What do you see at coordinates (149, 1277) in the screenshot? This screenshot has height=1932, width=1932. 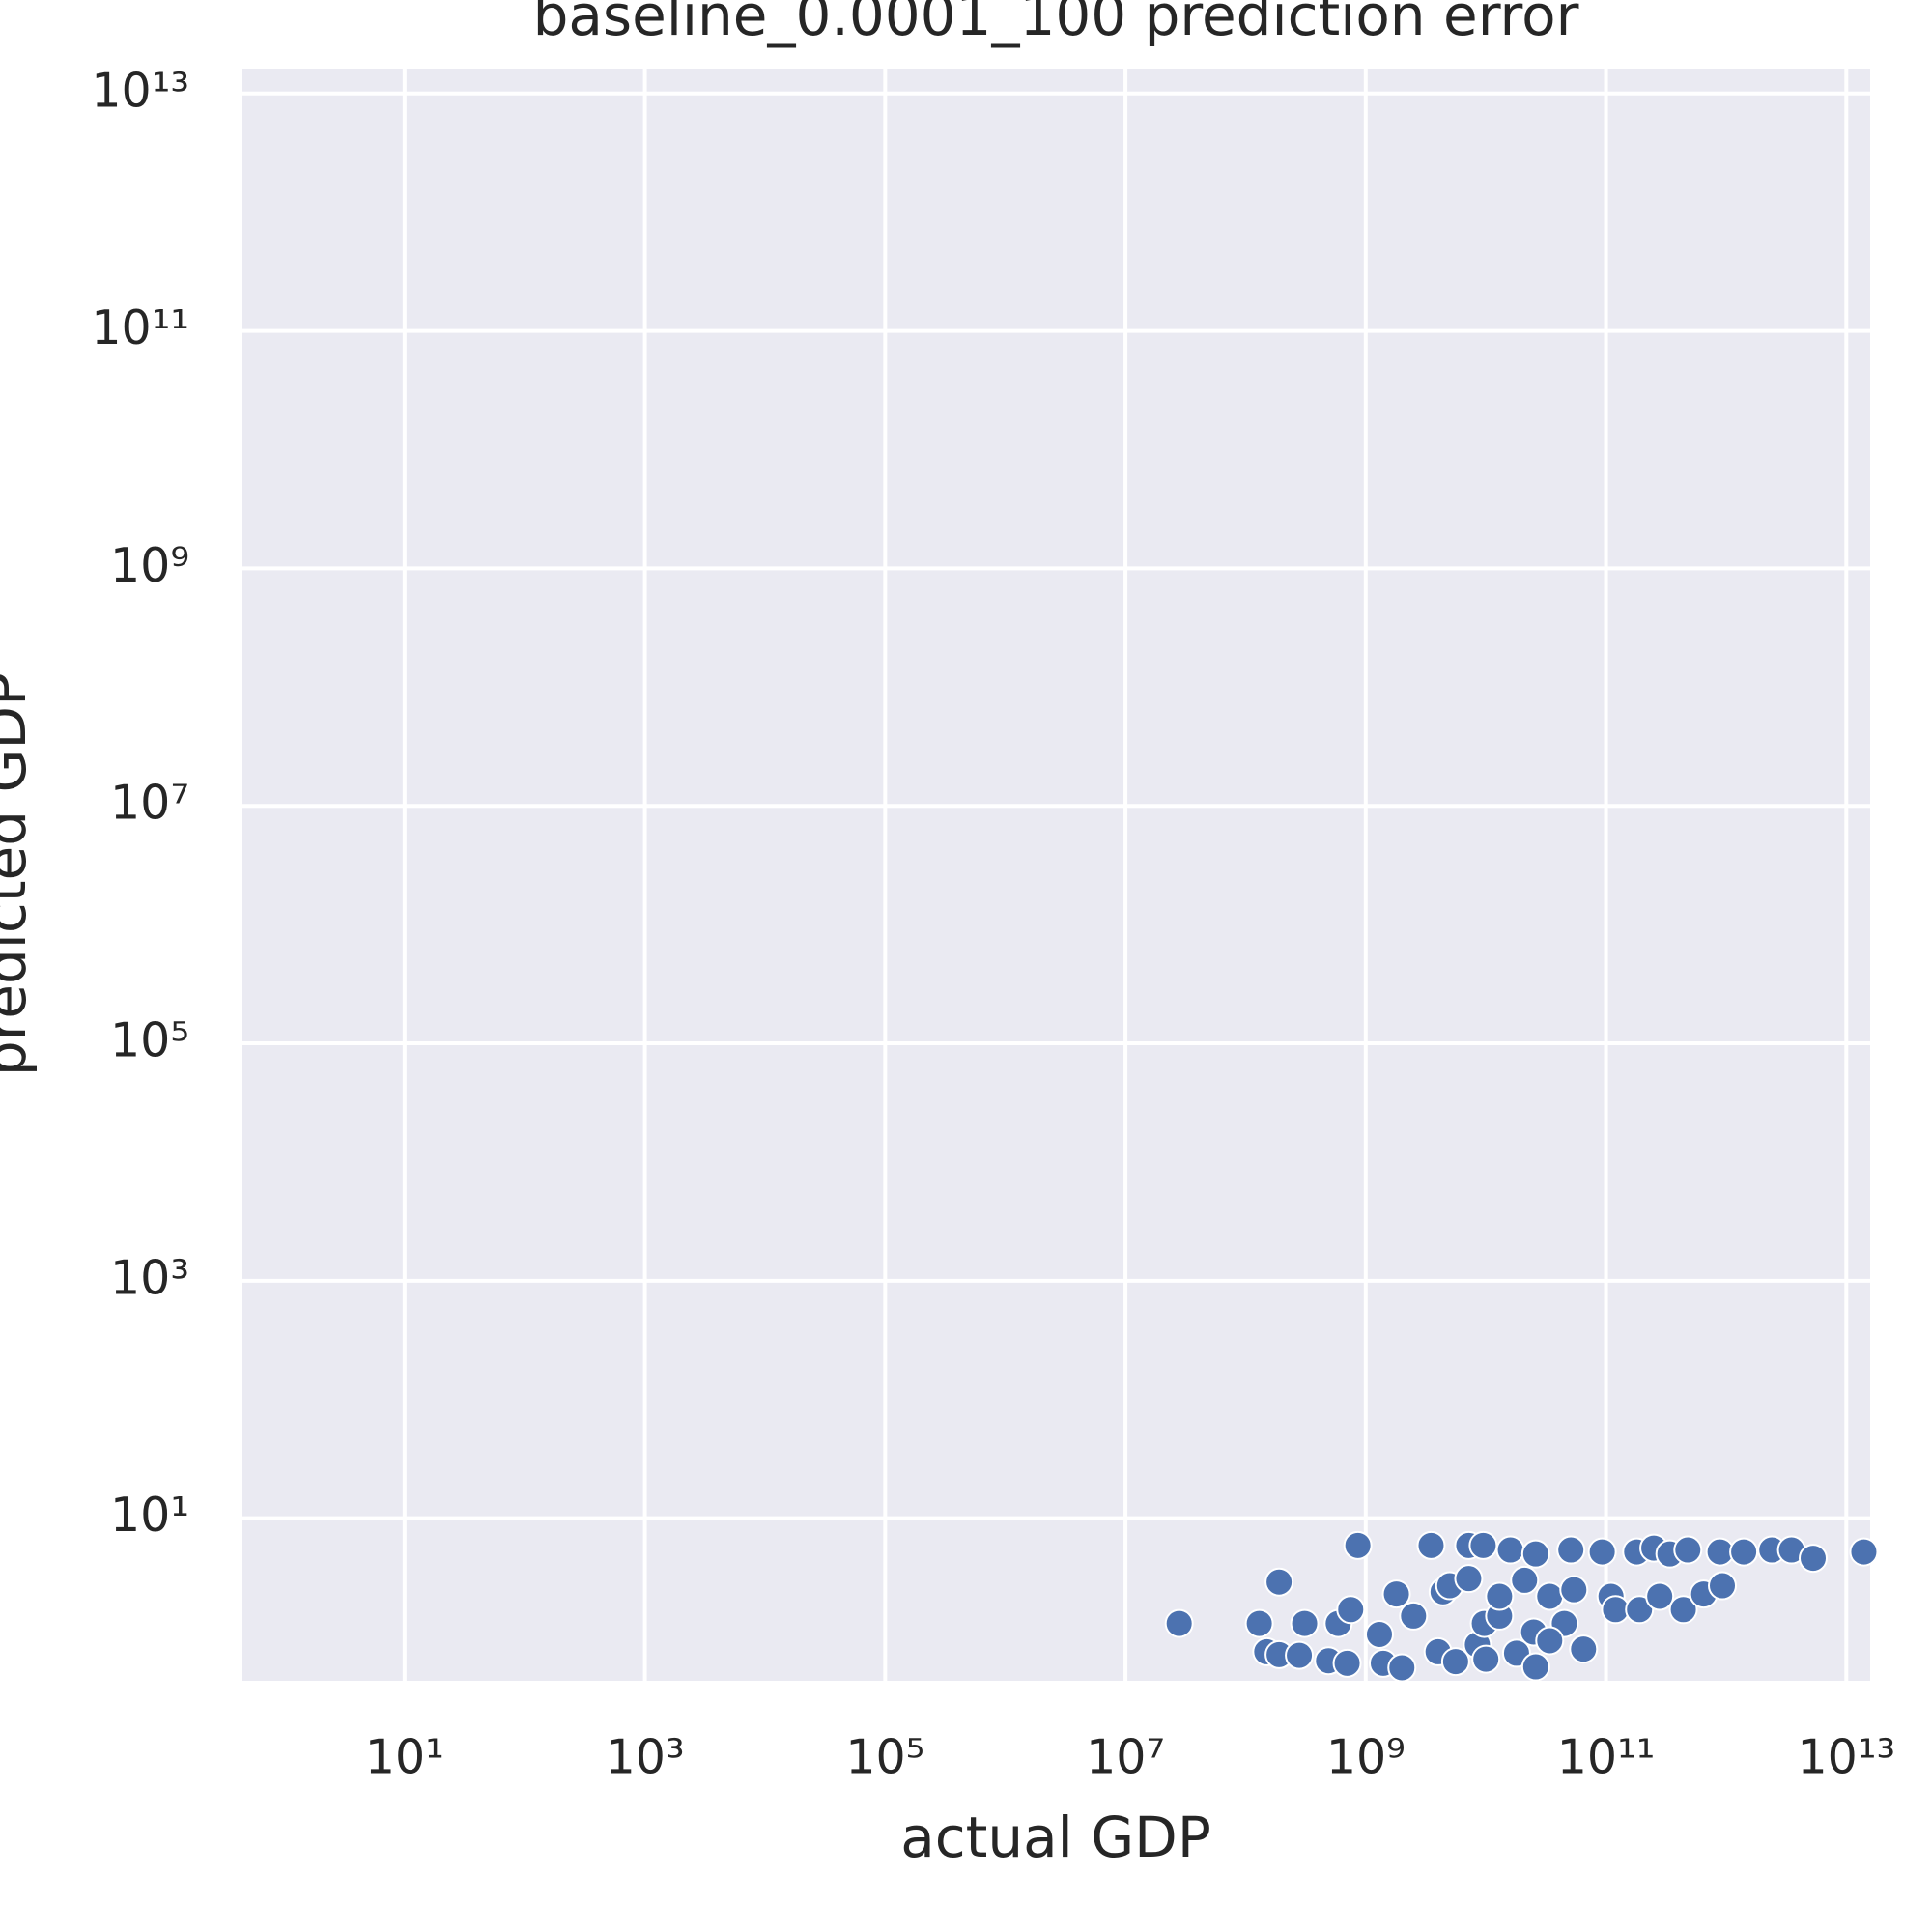 I see `y-tick-label: 10³` at bounding box center [149, 1277].